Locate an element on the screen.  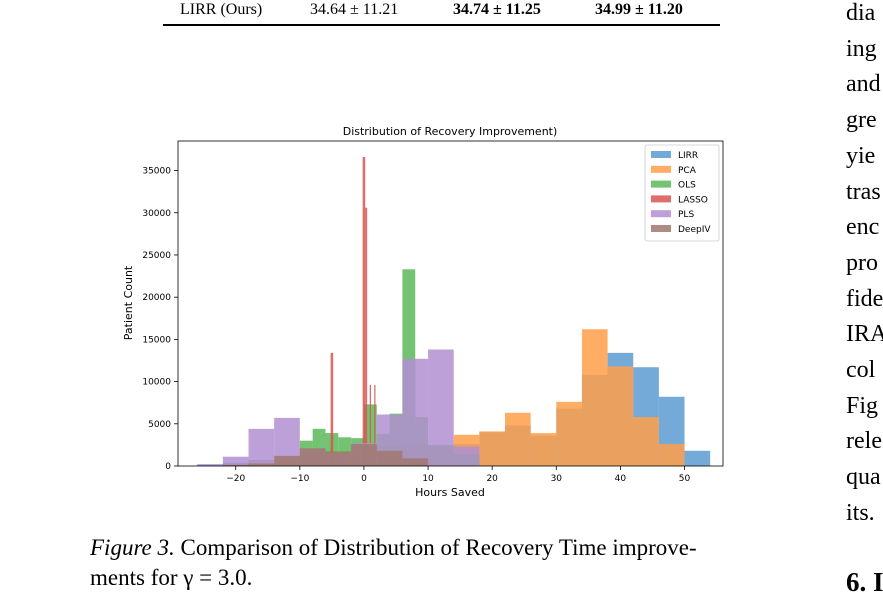
section-heading: 6. I is located at coordinates (864, 582).